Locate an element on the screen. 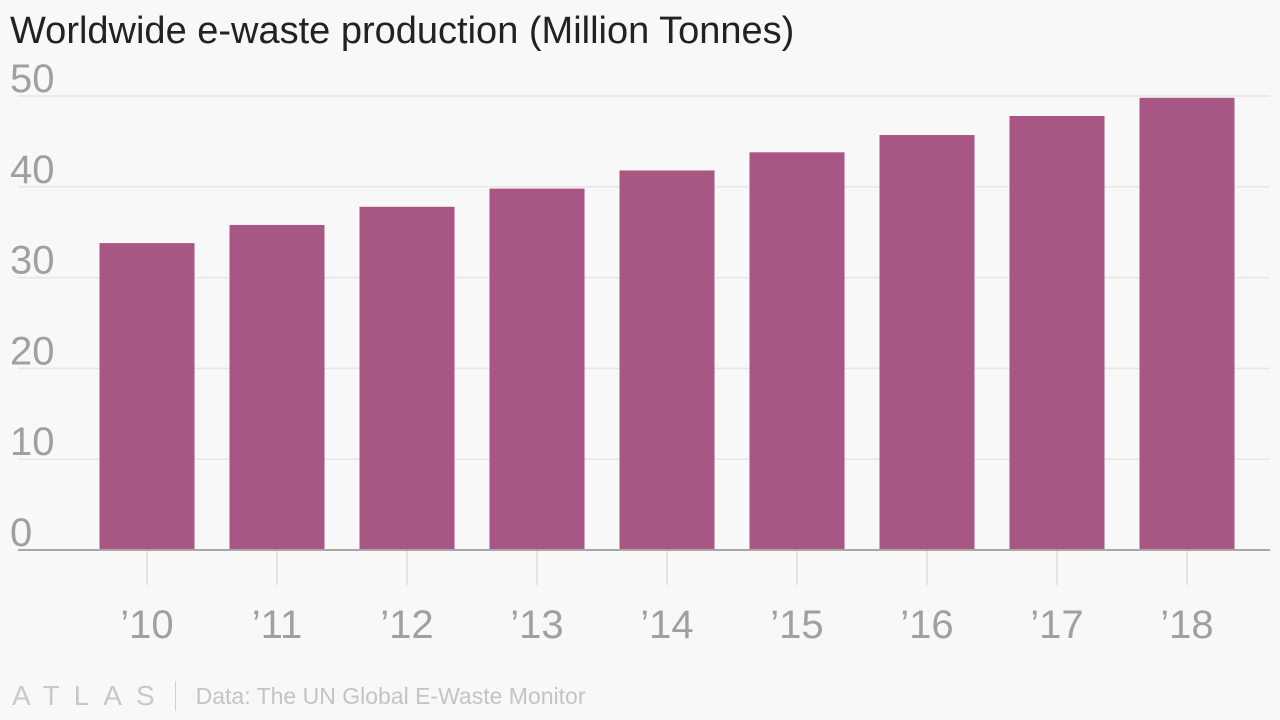  y-tick-label: 10 is located at coordinates (32, 442).